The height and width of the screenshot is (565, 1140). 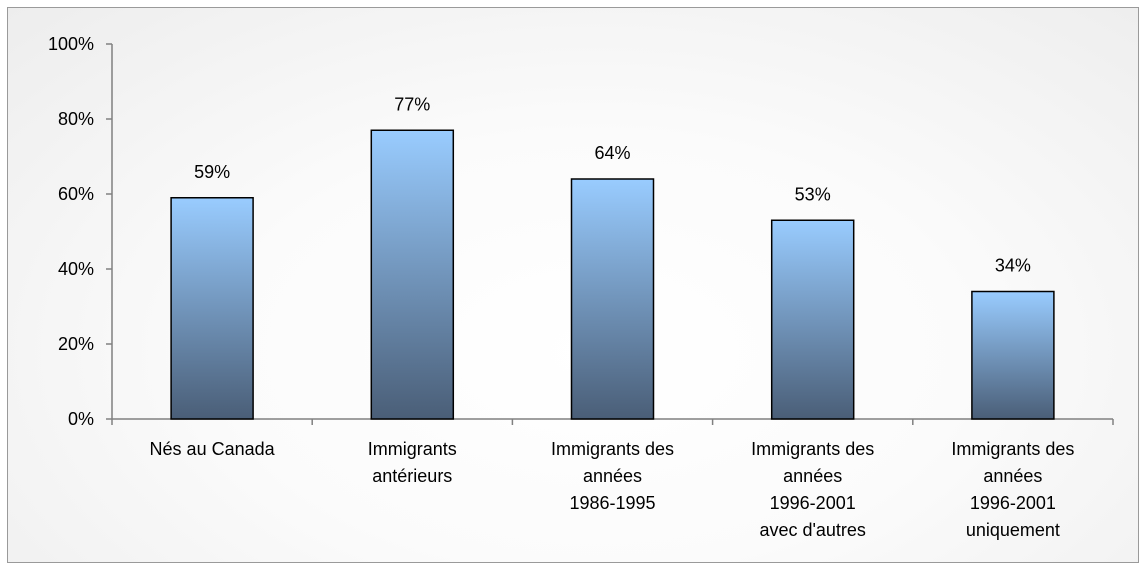 I want to click on y-tick-label: 20%, so click(x=76, y=344).